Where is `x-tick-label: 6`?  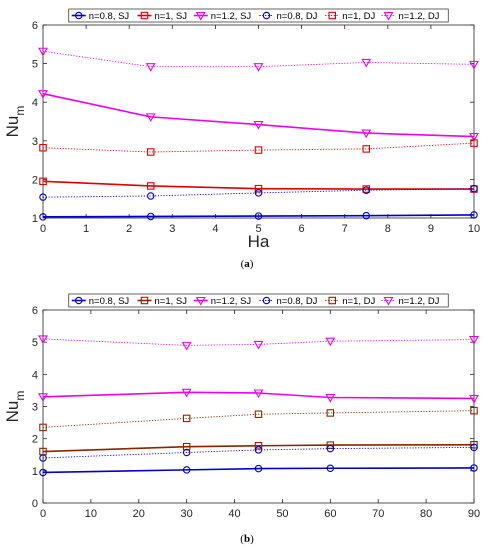 x-tick-label: 6 is located at coordinates (302, 229).